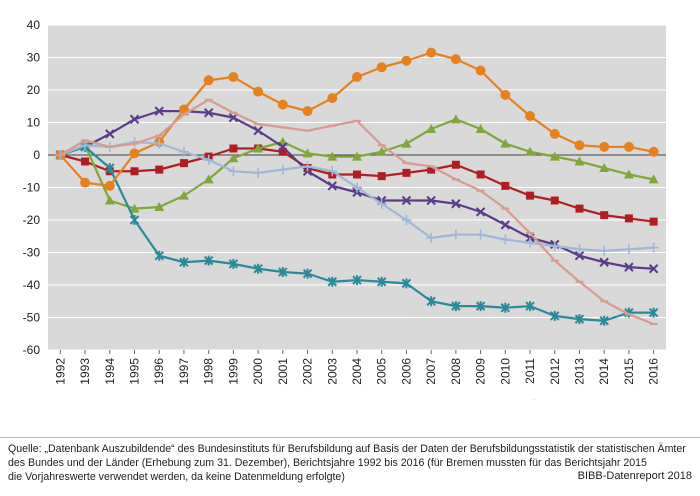  I want to click on y-tick-label: -30, so click(32, 253).